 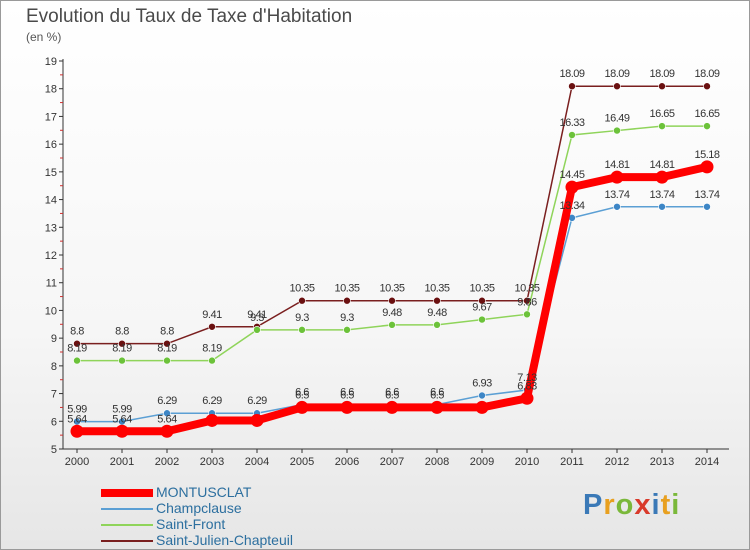 I want to click on y-tick-label: 16, so click(x=51, y=145).